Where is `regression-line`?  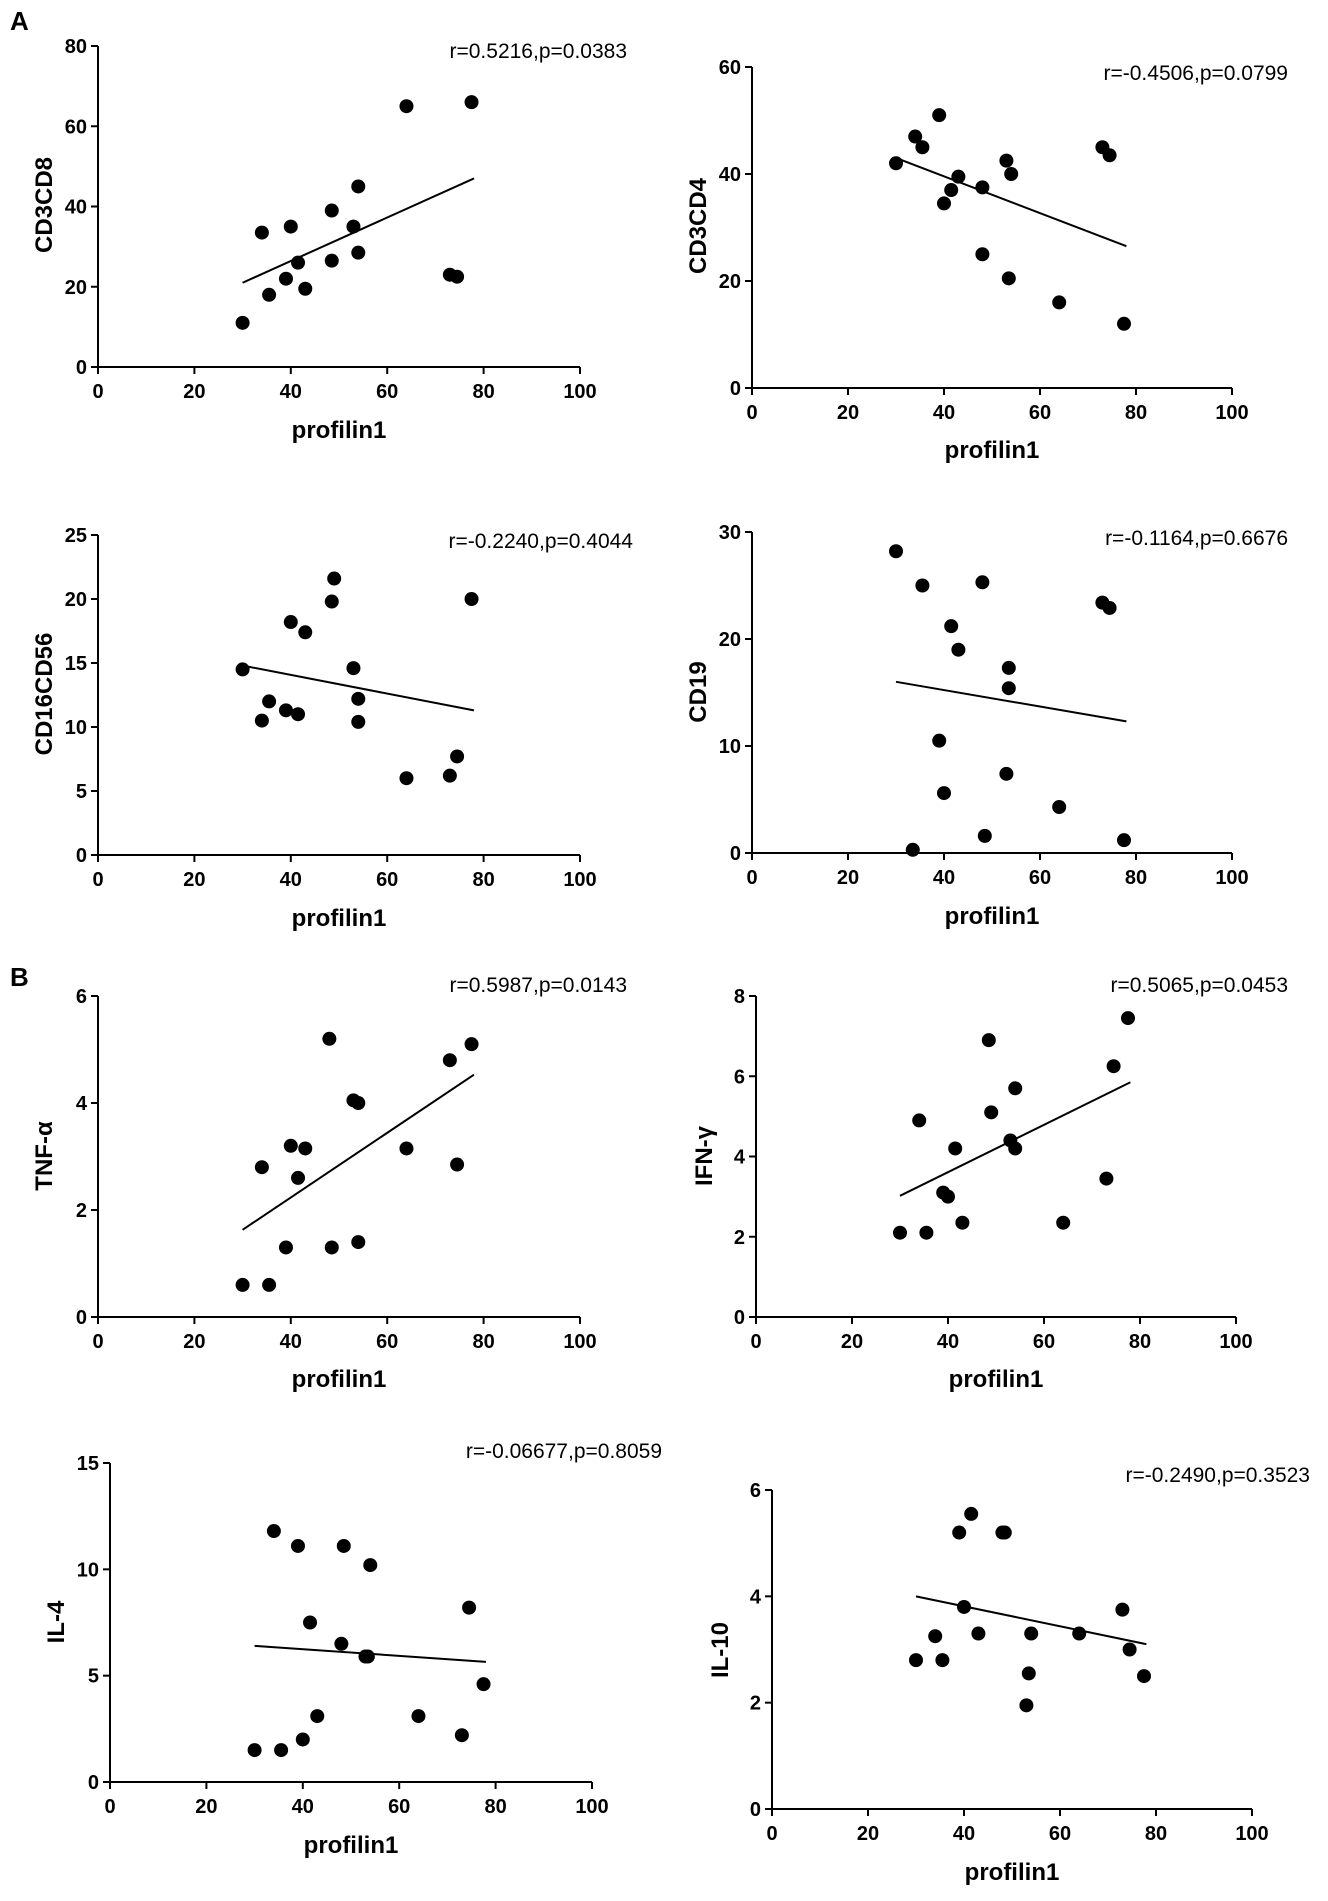
regression-line is located at coordinates (358, 1152).